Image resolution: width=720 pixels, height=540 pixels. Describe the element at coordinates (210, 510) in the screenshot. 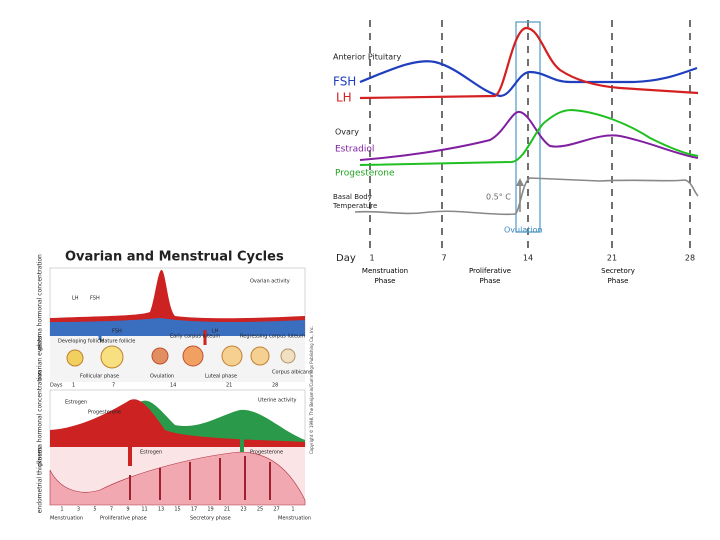

I see `day: 19` at that location.